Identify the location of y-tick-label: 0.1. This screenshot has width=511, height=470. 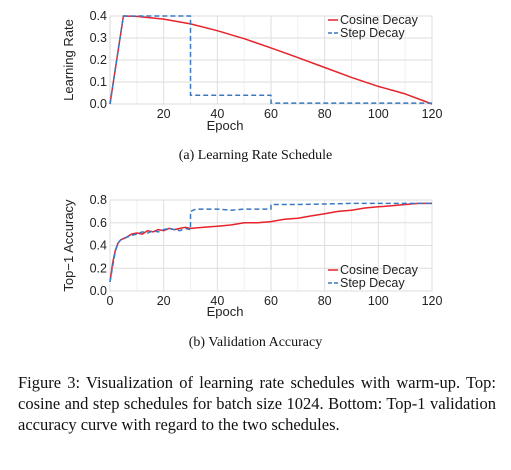
(98, 82).